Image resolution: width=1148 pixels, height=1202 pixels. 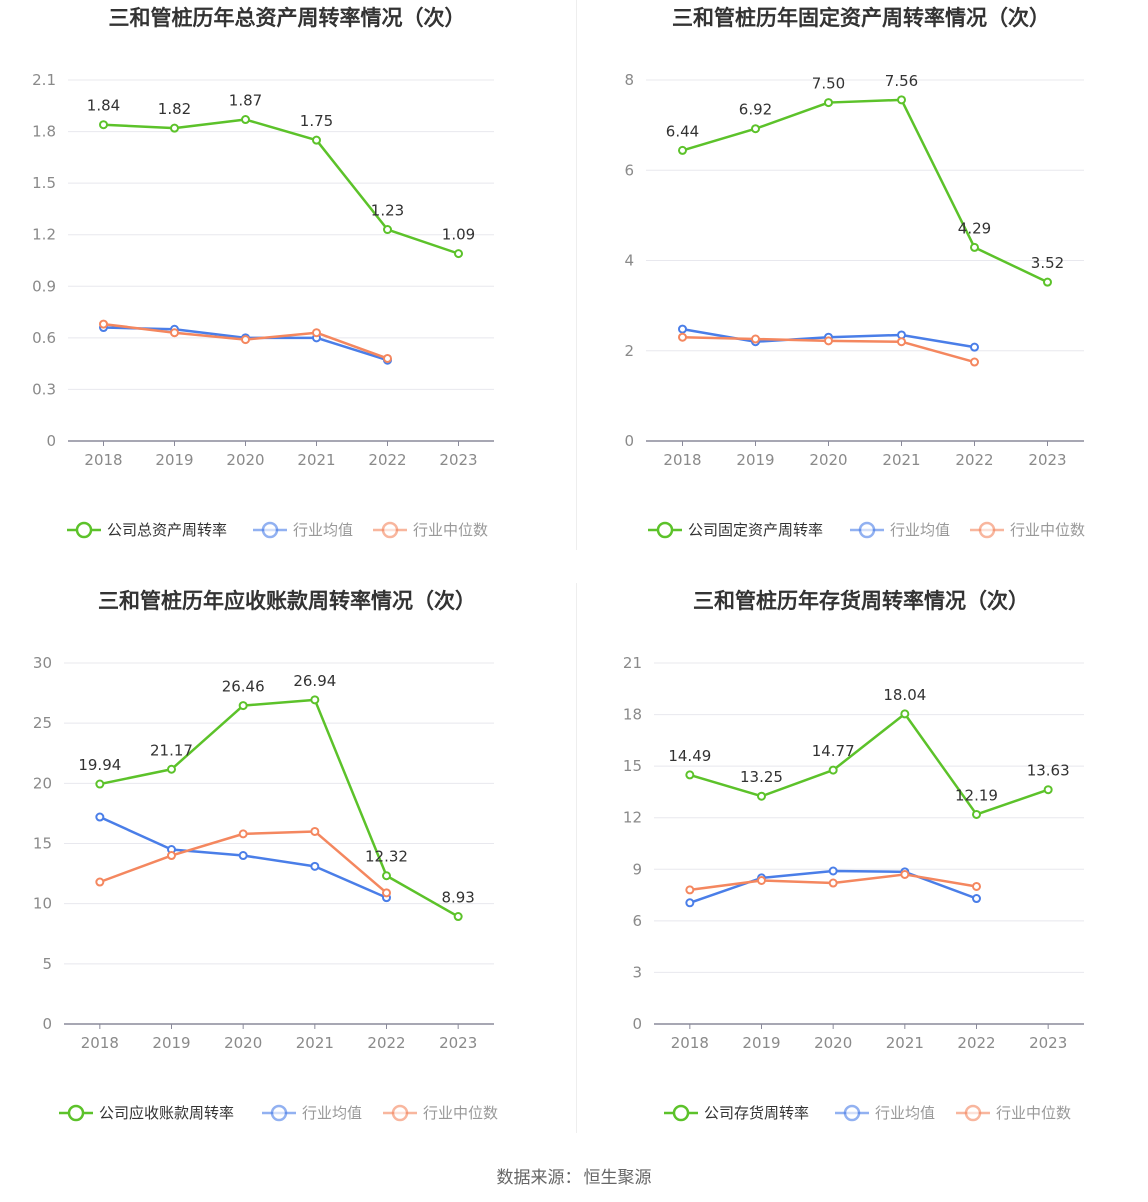 What do you see at coordinates (42, 904) in the screenshot?
I see `y-tick-label: 10` at bounding box center [42, 904].